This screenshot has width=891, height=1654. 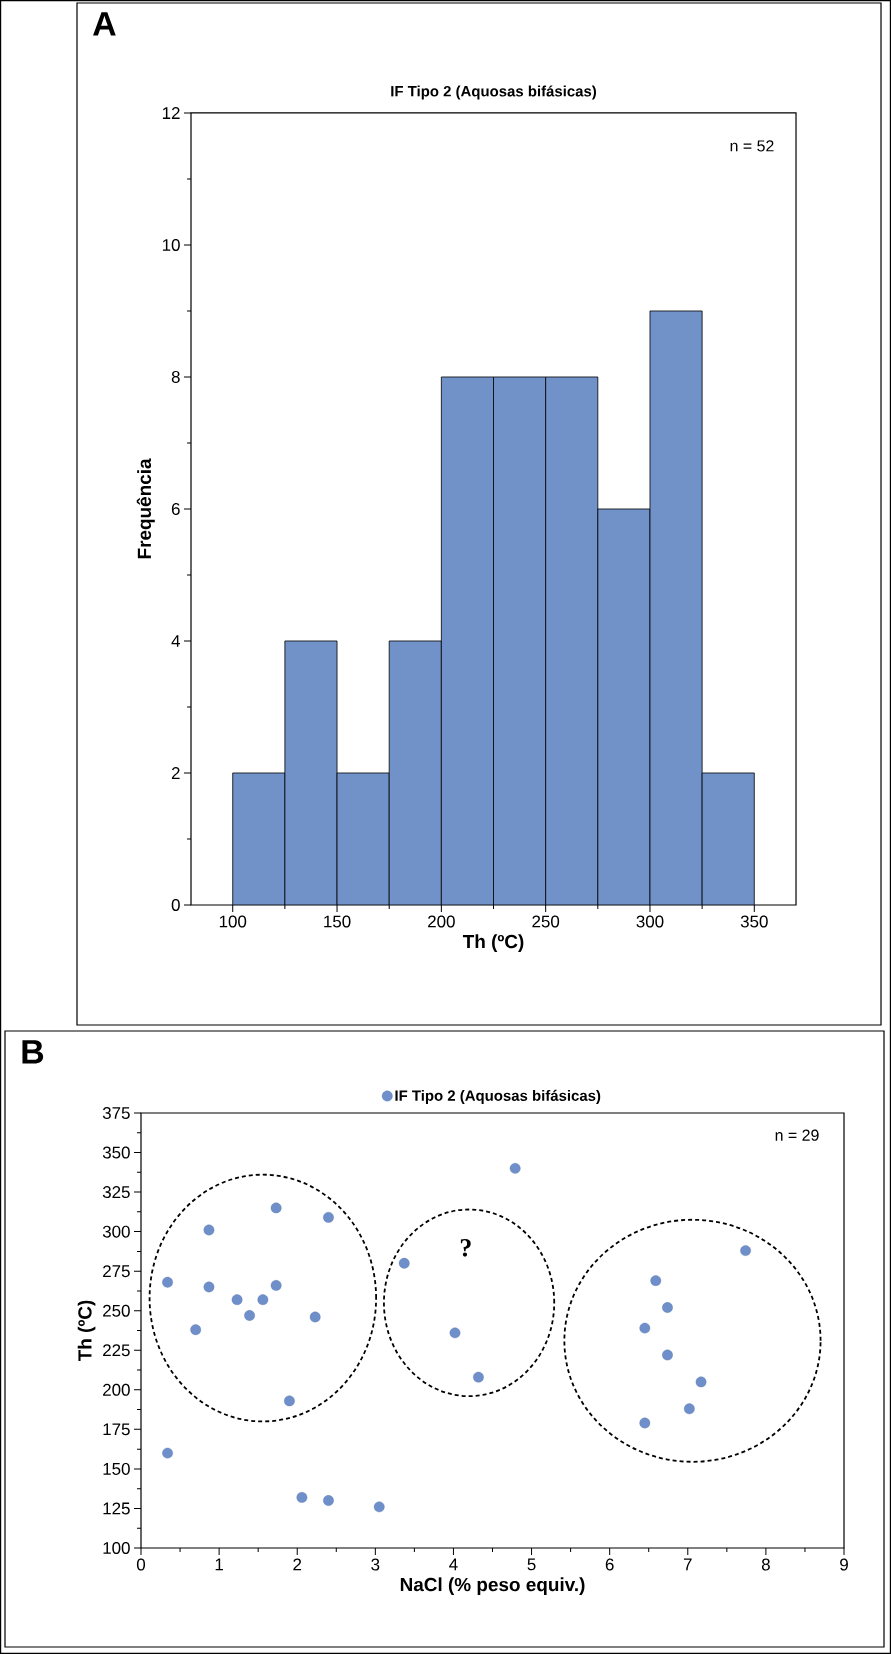 I want to click on x-tick-label: 4, so click(x=453, y=1564).